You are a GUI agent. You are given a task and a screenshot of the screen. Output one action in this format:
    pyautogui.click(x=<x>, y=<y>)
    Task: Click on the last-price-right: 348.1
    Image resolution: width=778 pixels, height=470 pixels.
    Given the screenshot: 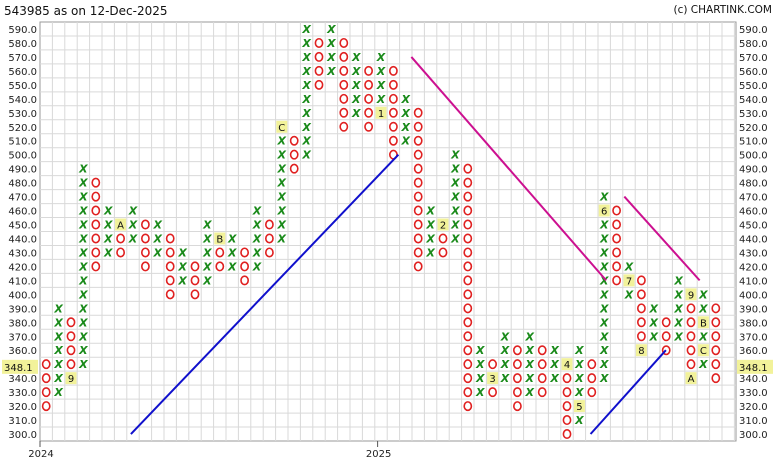 What is the action you would take?
    pyautogui.click(x=753, y=368)
    